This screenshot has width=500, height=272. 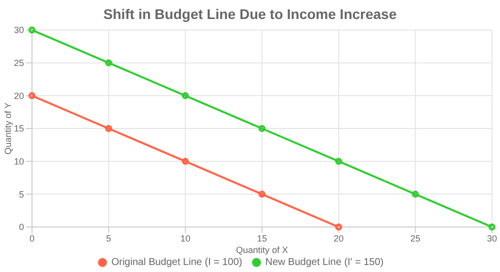 I want to click on y-axis-title: Quantity of Y, so click(x=8, y=128).